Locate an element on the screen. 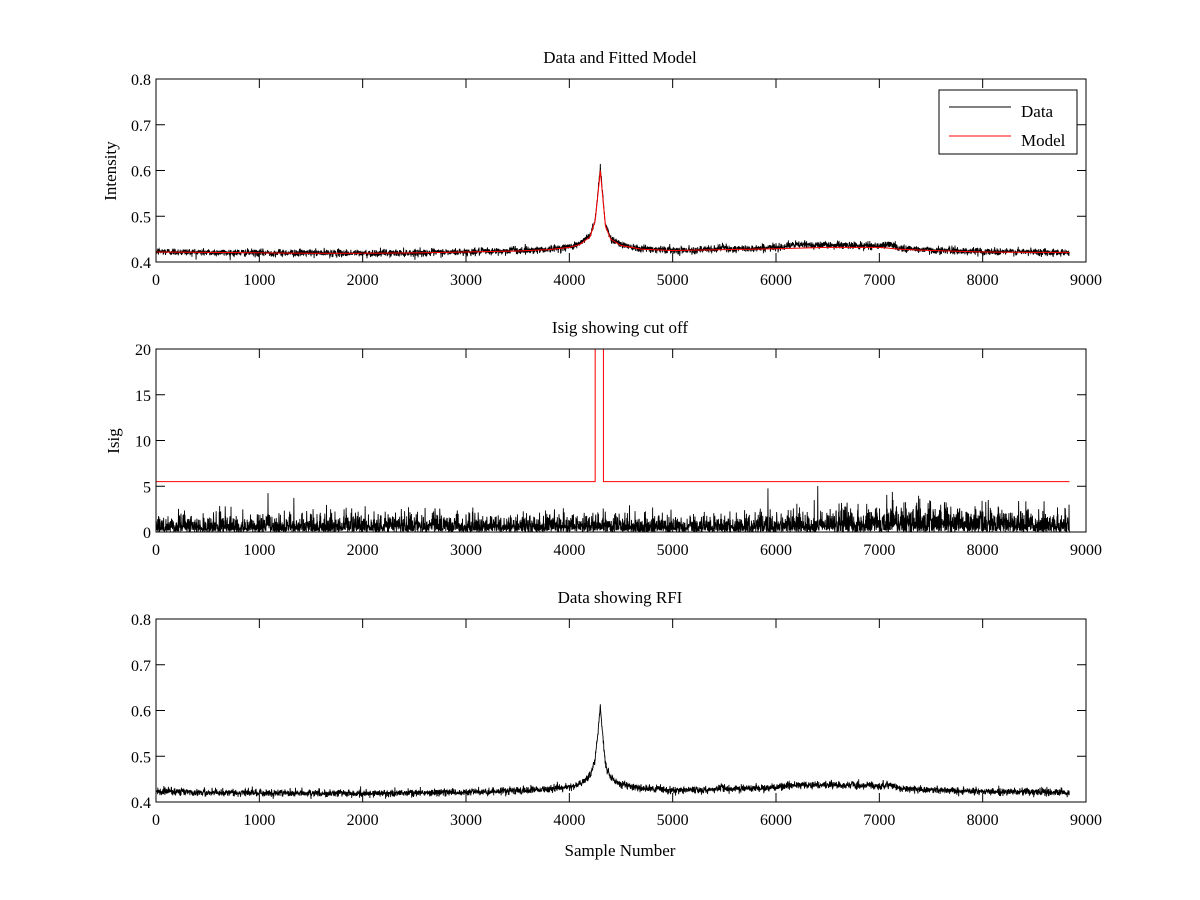 This screenshot has width=1200, height=900. x-axis-label: Sample Number is located at coordinates (620, 850).